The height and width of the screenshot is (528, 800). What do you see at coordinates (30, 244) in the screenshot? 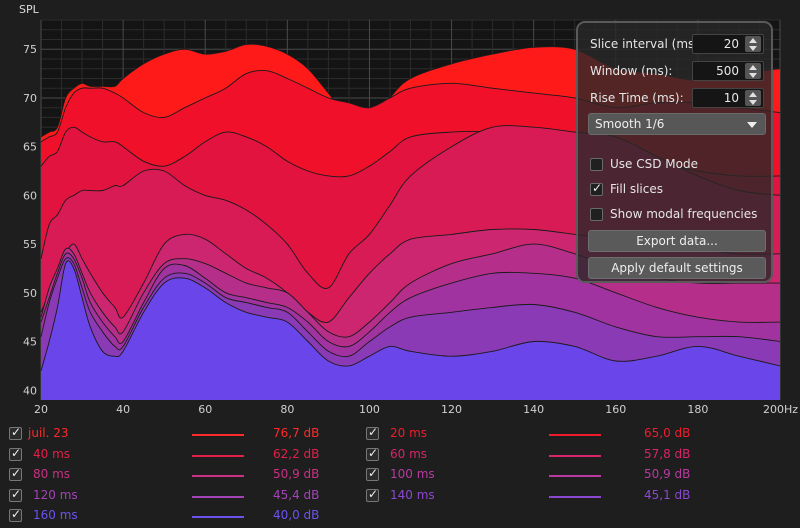
I see `y-tick-label: 55` at bounding box center [30, 244].